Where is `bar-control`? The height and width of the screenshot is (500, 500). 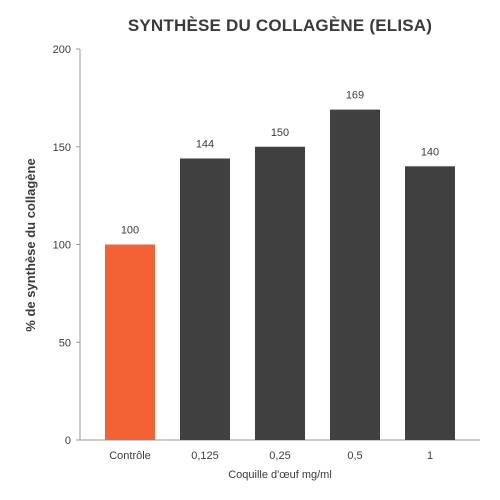
bar-control is located at coordinates (130, 342).